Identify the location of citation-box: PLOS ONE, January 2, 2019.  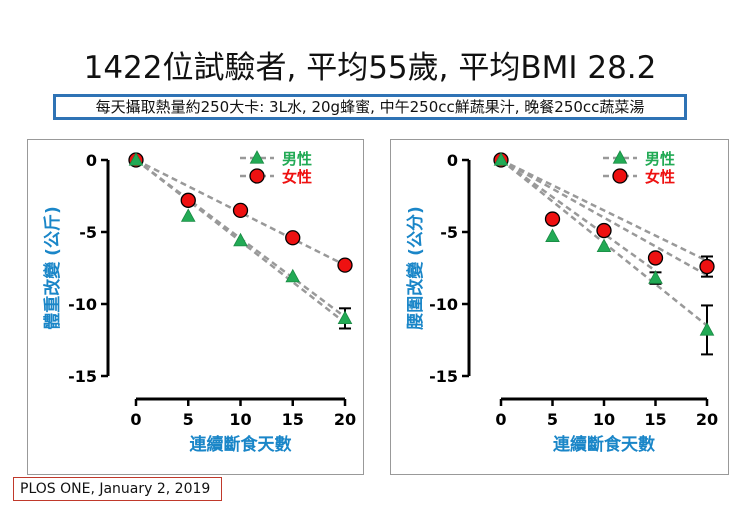
(117, 489).